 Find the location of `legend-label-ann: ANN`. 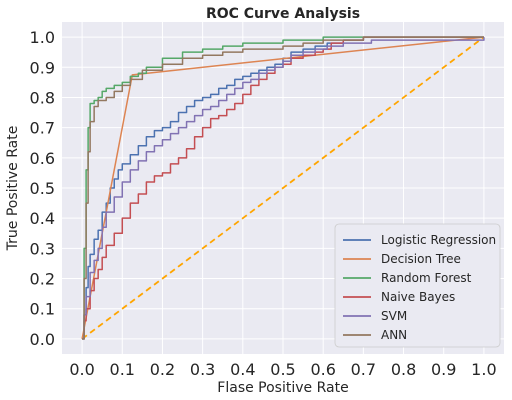

legend-label-ann: ANN is located at coordinates (394, 335).